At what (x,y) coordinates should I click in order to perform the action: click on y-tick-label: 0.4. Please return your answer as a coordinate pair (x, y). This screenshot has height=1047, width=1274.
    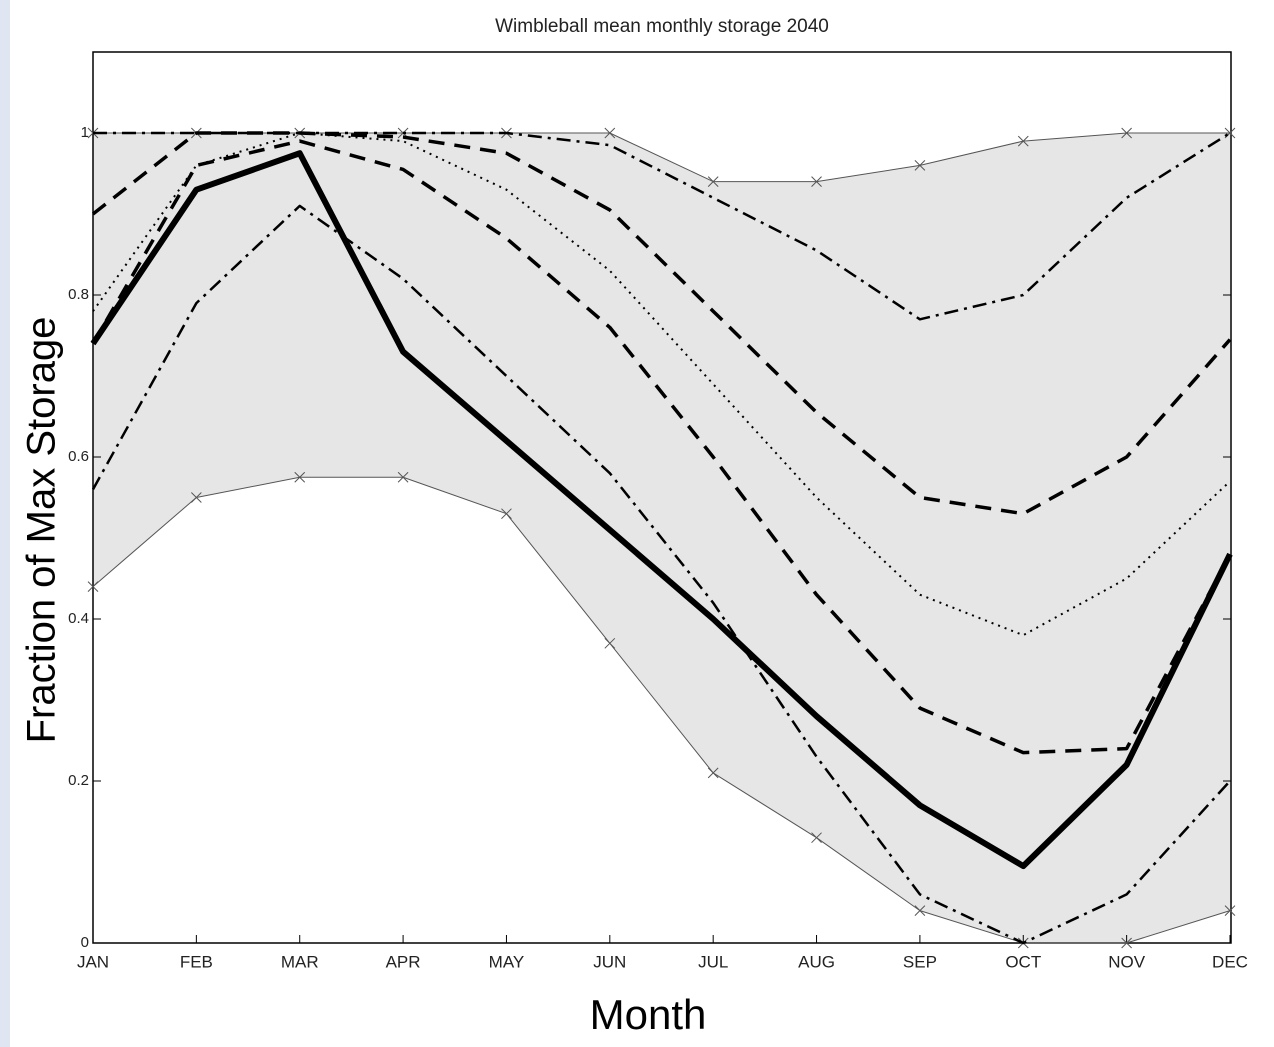
    Looking at the image, I should click on (78, 618).